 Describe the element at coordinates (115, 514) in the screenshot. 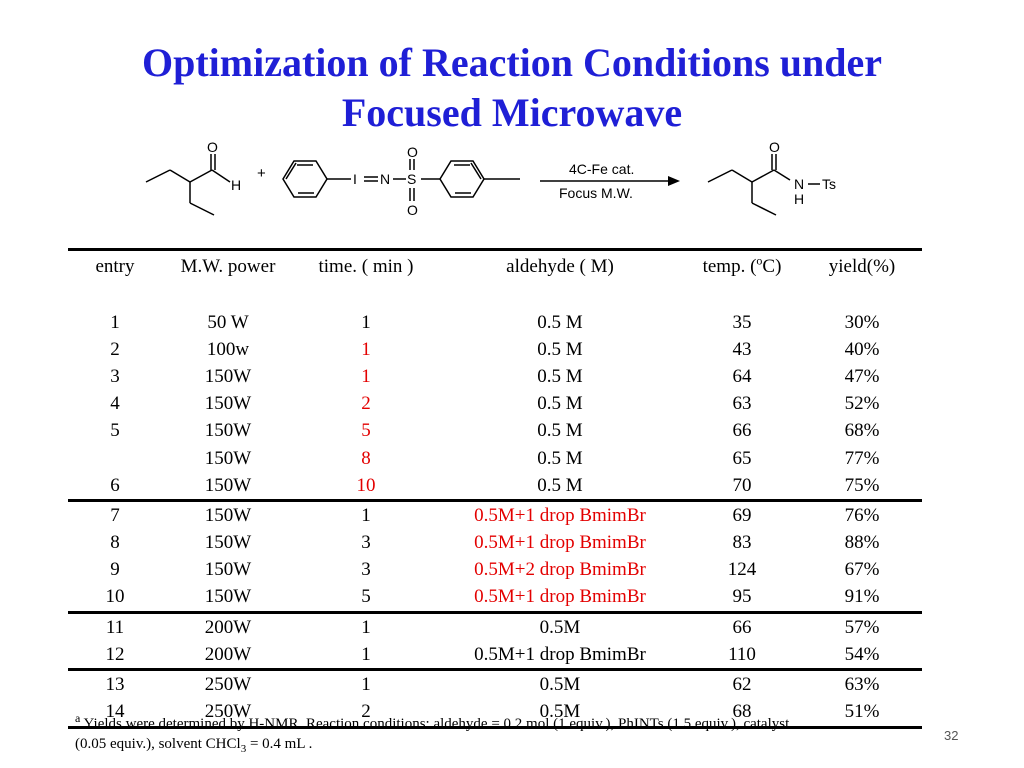

I see `cell-entry: 7` at that location.